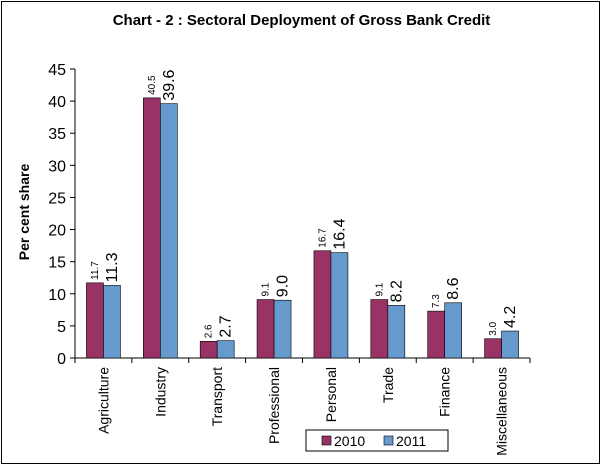 The height and width of the screenshot is (467, 603). Describe the element at coordinates (61, 359) in the screenshot. I see `y-tick-label: 0` at that location.